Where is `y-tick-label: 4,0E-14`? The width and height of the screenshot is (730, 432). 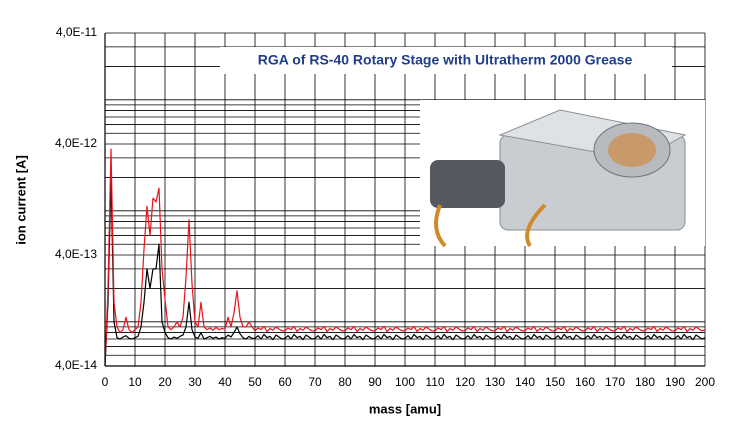 y-tick-label: 4,0E-14 is located at coordinates (76, 365).